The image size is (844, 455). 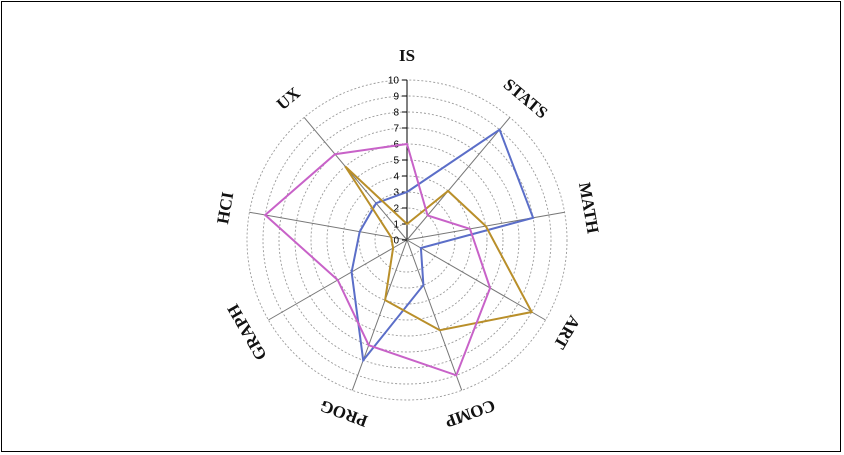 I want to click on tick-label: 0, so click(x=396, y=241).